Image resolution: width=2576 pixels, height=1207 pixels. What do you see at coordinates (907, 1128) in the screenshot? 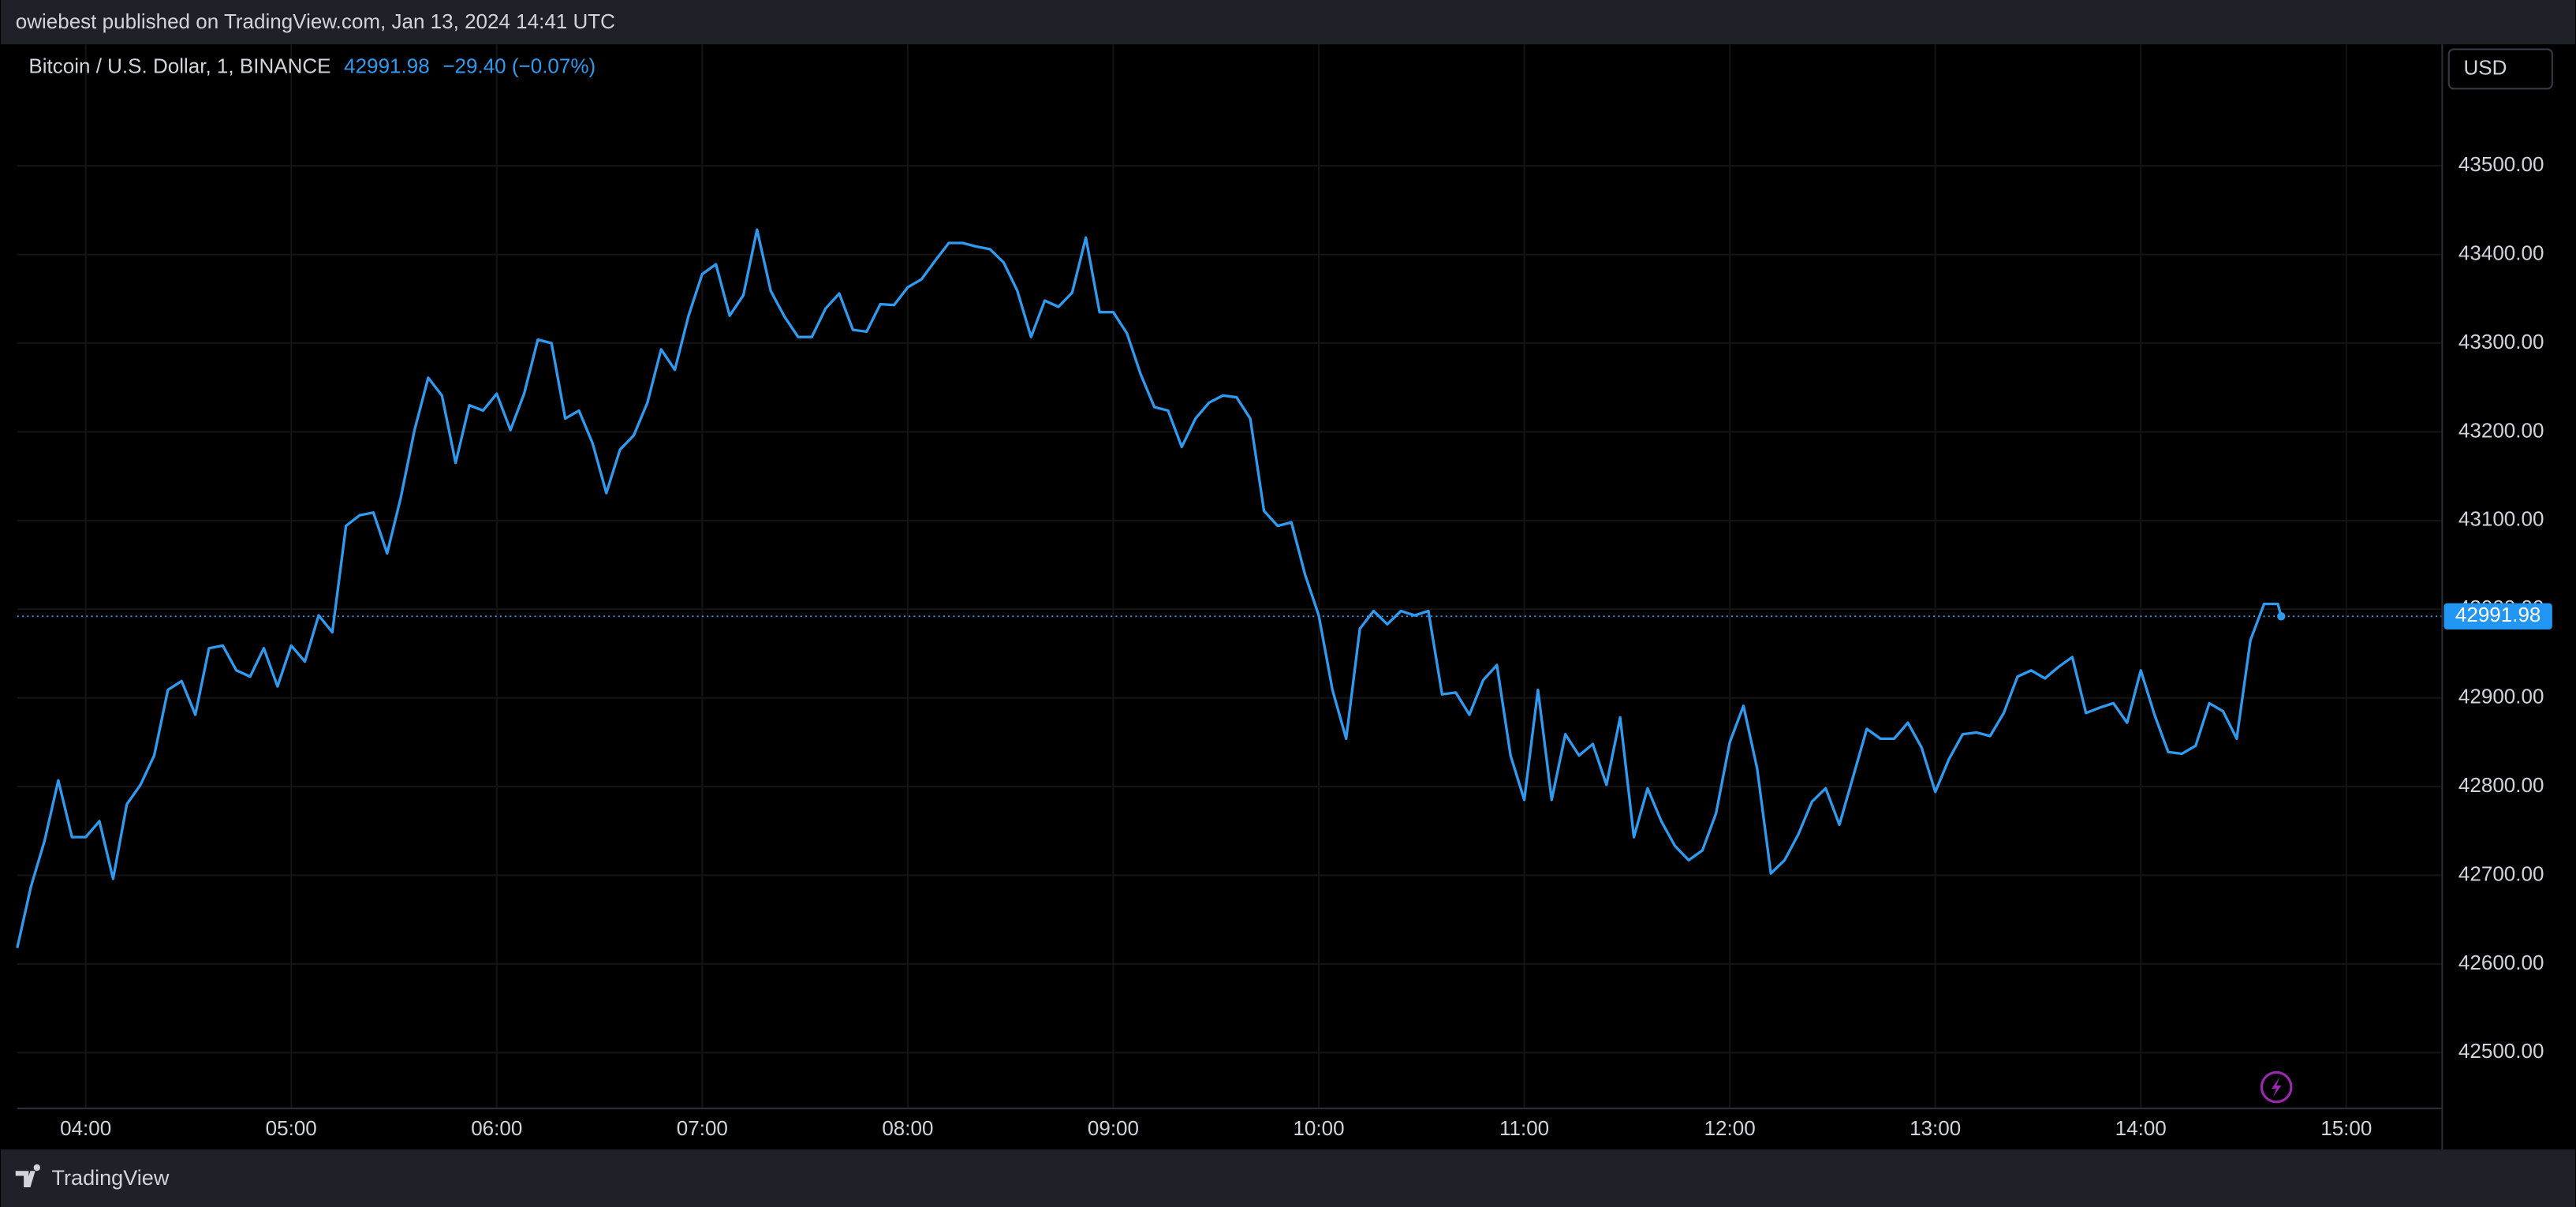
I see `x-tick-label: 08:00` at bounding box center [907, 1128].